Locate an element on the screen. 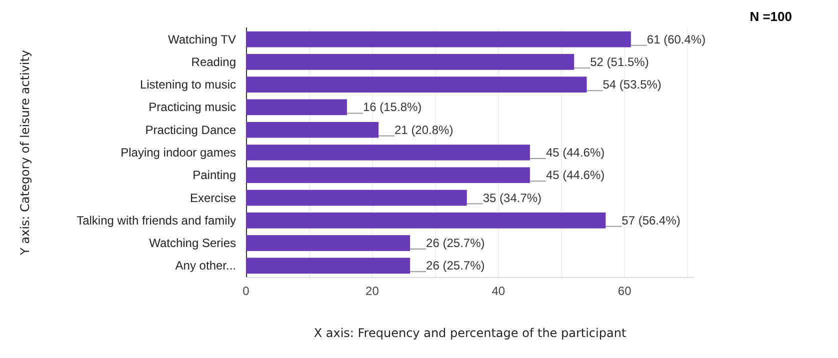 The image size is (838, 358). y-tick-label: Watching Series is located at coordinates (192, 243).